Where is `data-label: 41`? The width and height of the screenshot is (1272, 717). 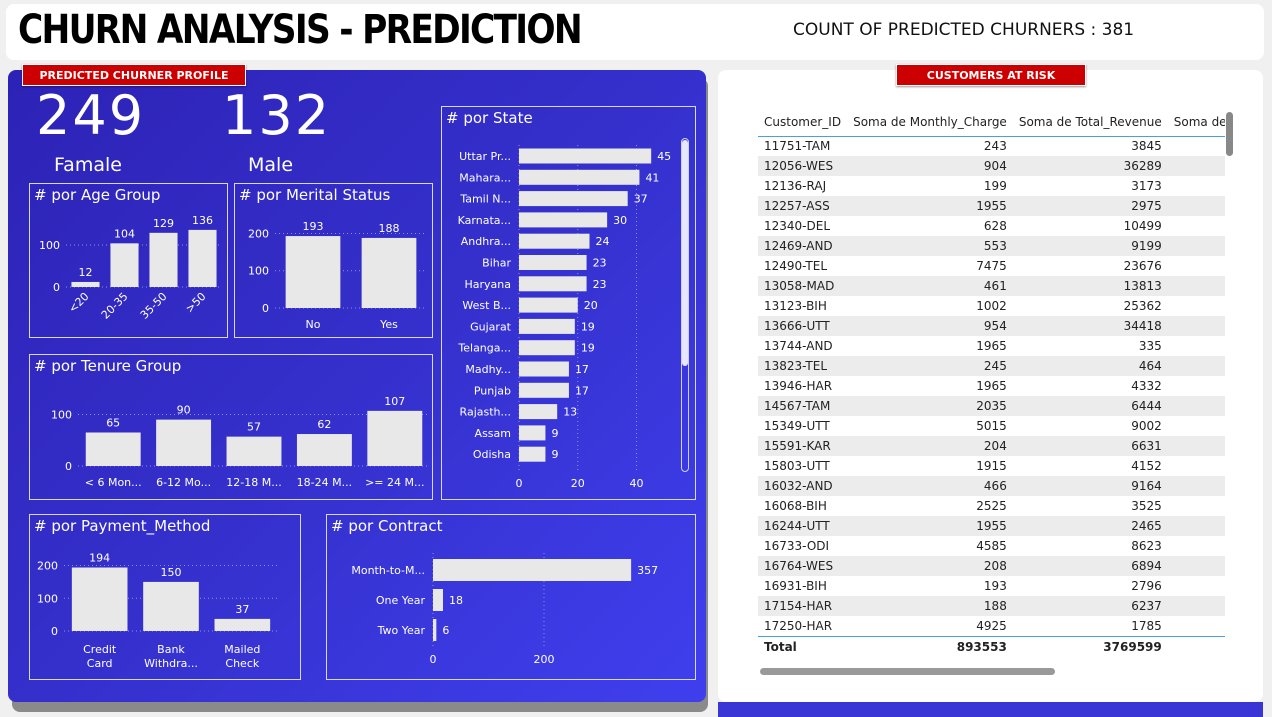 data-label: 41 is located at coordinates (652, 177).